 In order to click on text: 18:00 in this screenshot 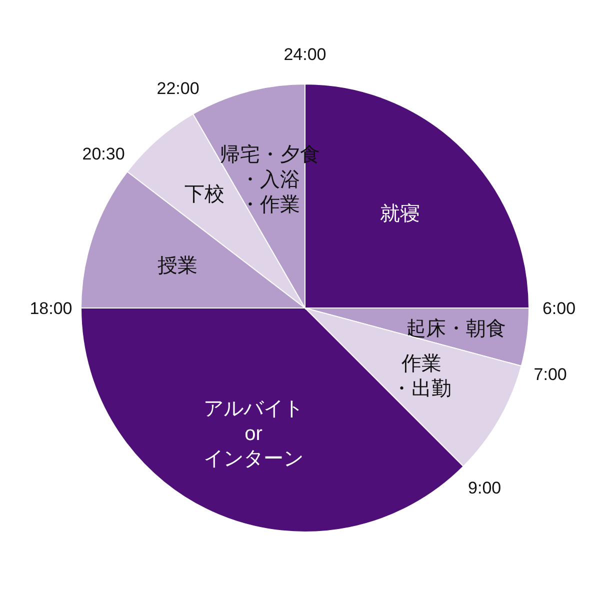, I will do `click(51, 308)`.